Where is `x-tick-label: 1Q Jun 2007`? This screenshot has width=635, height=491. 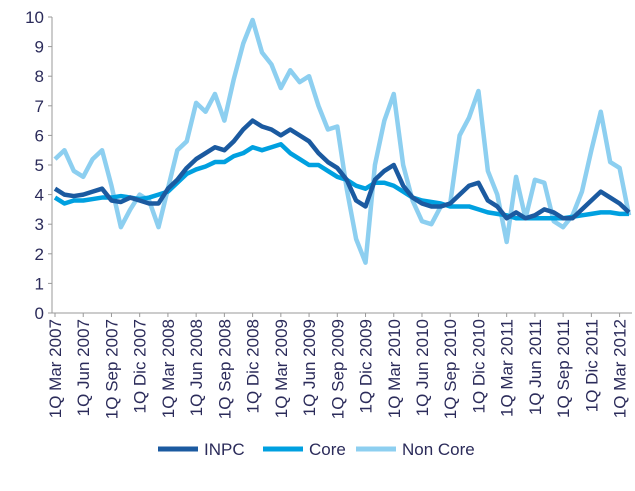
x-tick-label: 1Q Jun 2007 is located at coordinates (83, 367).